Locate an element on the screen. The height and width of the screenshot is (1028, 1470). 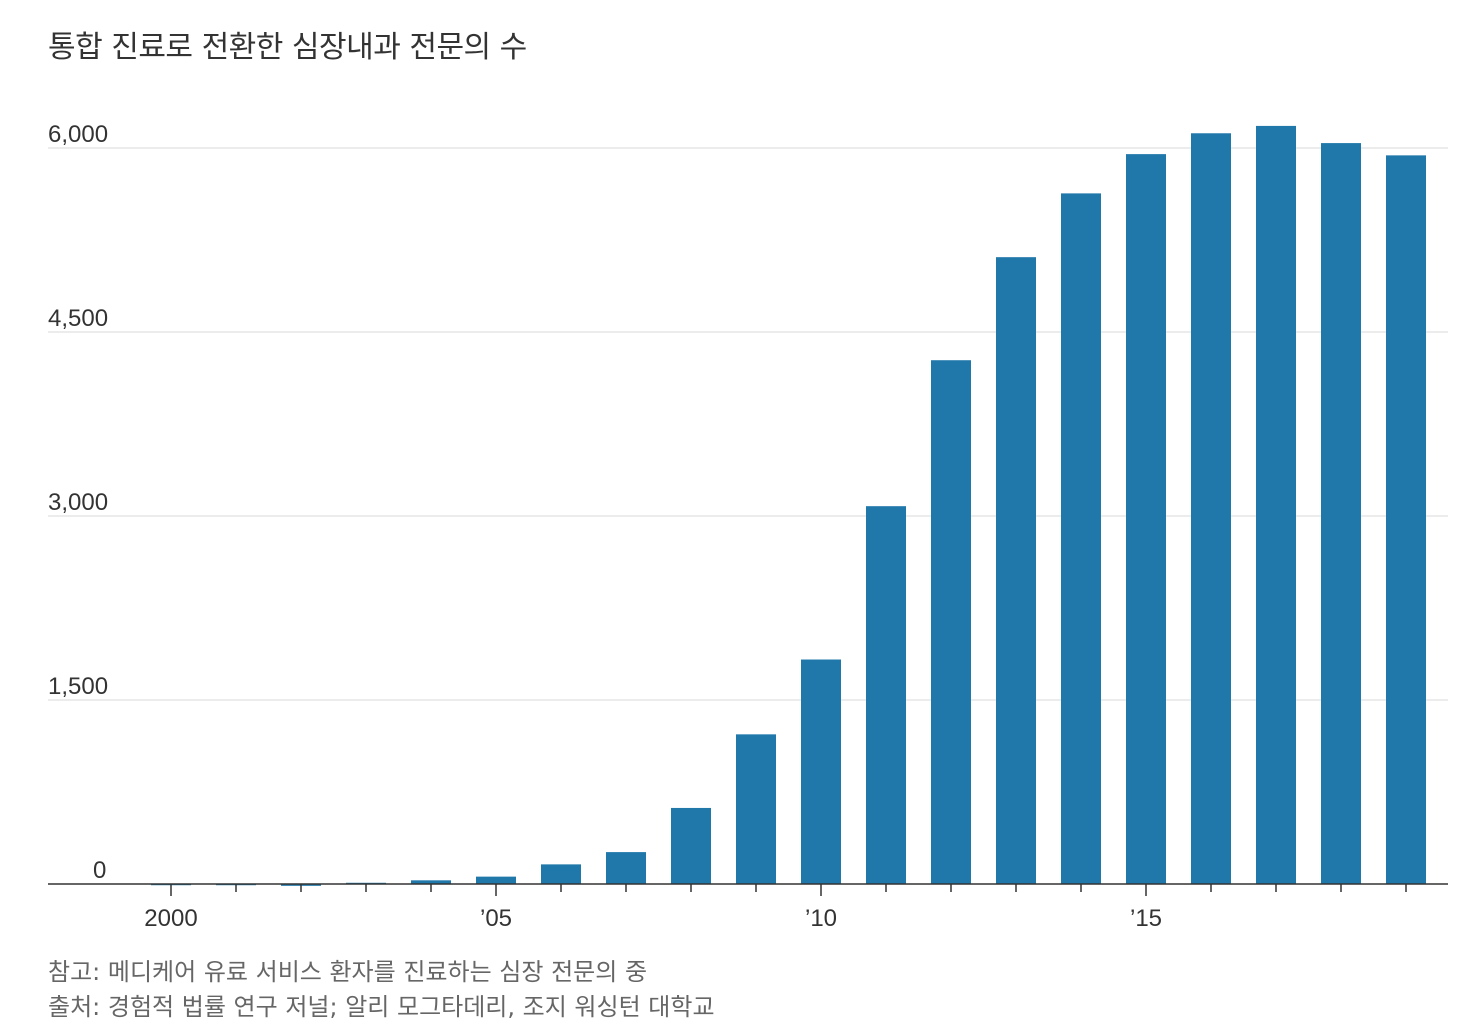
bar-2015 is located at coordinates (1146, 519).